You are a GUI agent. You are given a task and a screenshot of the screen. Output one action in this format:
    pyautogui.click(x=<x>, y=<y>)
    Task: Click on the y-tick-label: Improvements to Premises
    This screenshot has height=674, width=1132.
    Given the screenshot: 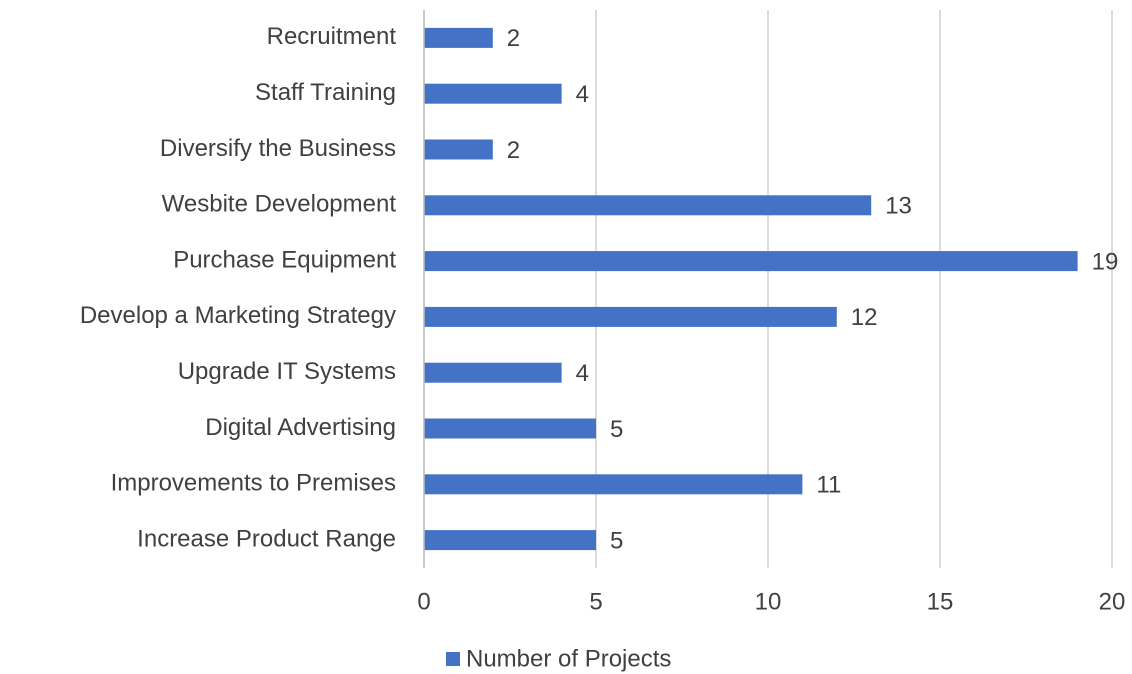 What is the action you would take?
    pyautogui.click(x=253, y=483)
    